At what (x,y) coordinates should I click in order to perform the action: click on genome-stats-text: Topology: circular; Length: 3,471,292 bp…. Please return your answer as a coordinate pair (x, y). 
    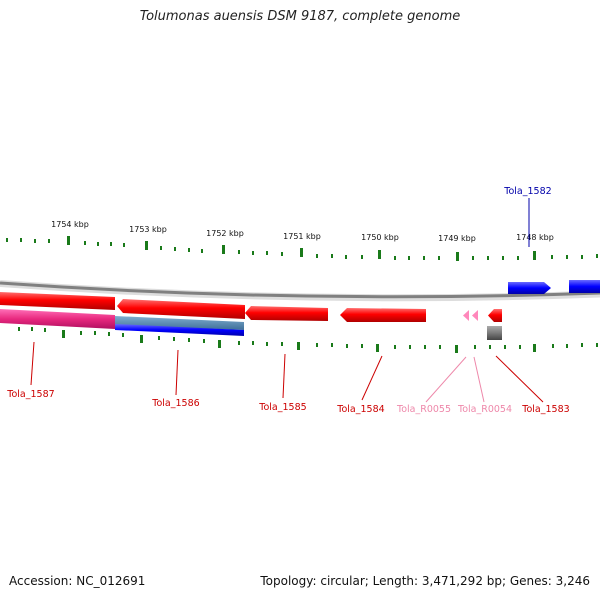
    Looking at the image, I should click on (425, 581).